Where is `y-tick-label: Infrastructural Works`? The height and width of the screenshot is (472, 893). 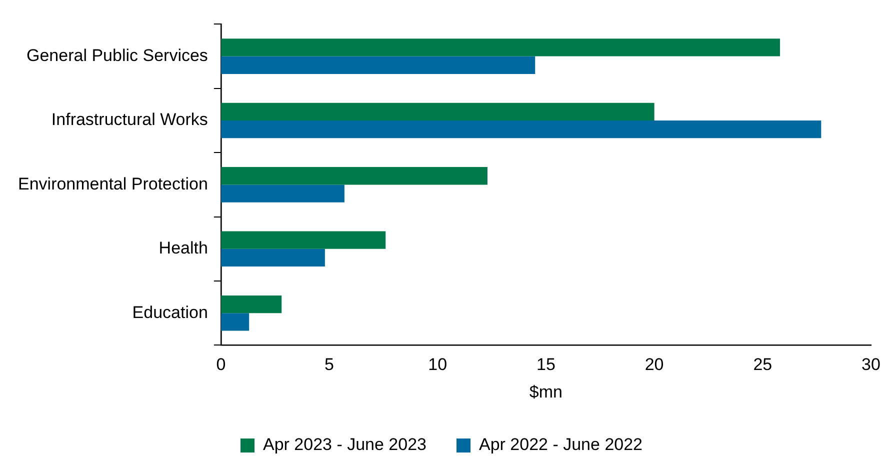
y-tick-label: Infrastructural Works is located at coordinates (129, 120).